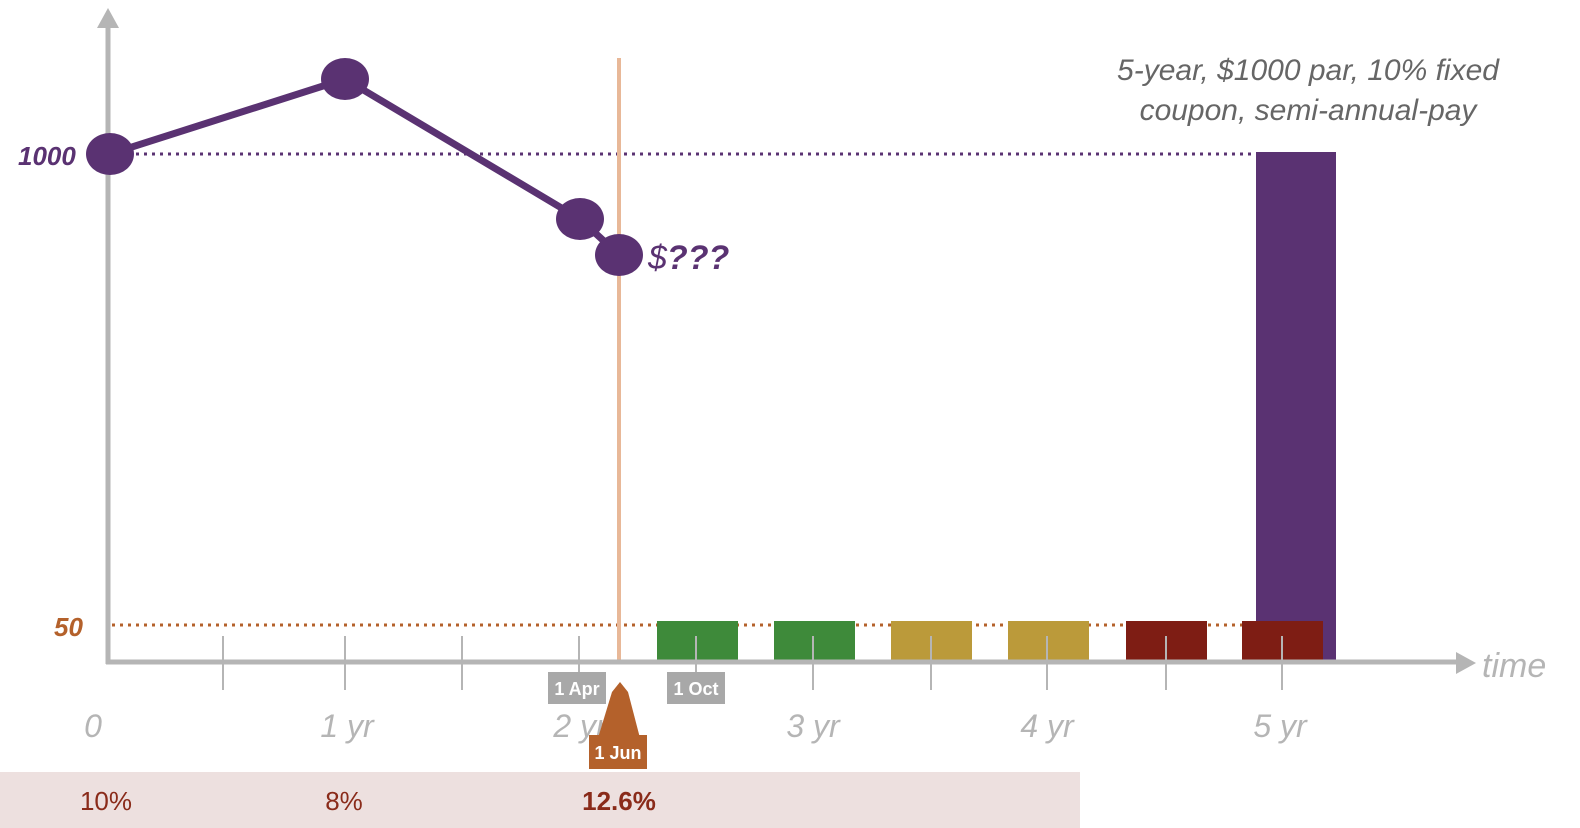 This screenshot has height=828, width=1580. I want to click on price-unknown-label: $???, so click(688, 258).